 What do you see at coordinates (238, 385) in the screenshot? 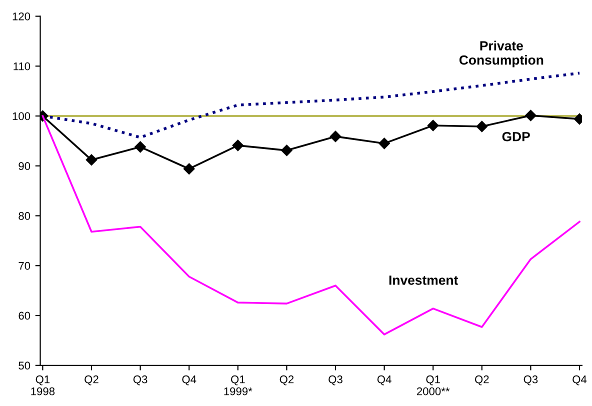
I see `x-tick-label: Q1 1999*` at bounding box center [238, 385].